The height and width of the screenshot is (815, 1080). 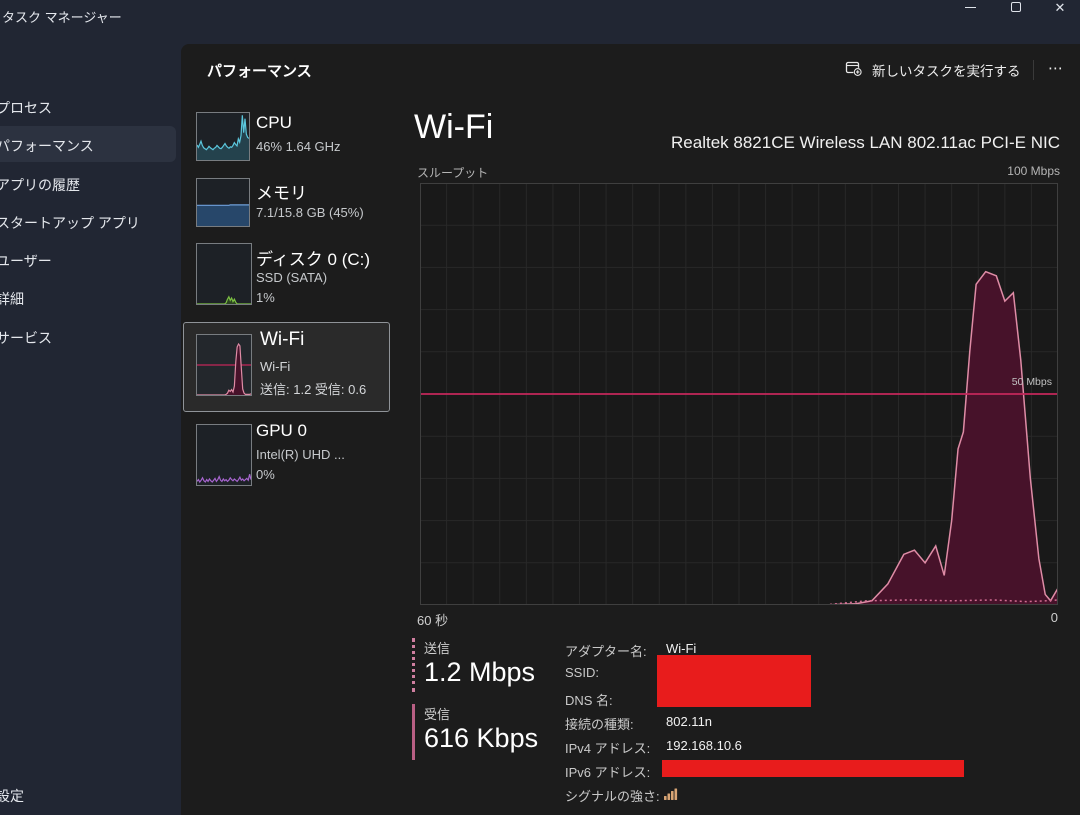 I want to click on sidebar-selected-highlight, so click(x=88, y=144).